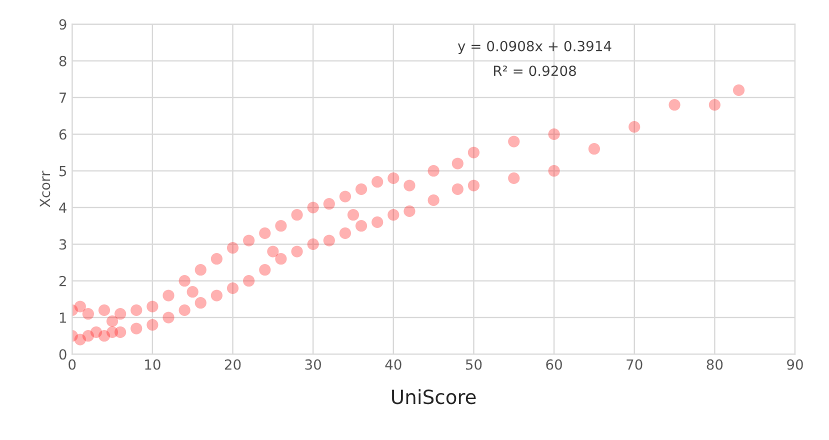  Describe the element at coordinates (554, 364) in the screenshot. I see `x-tick-label: 60` at that location.